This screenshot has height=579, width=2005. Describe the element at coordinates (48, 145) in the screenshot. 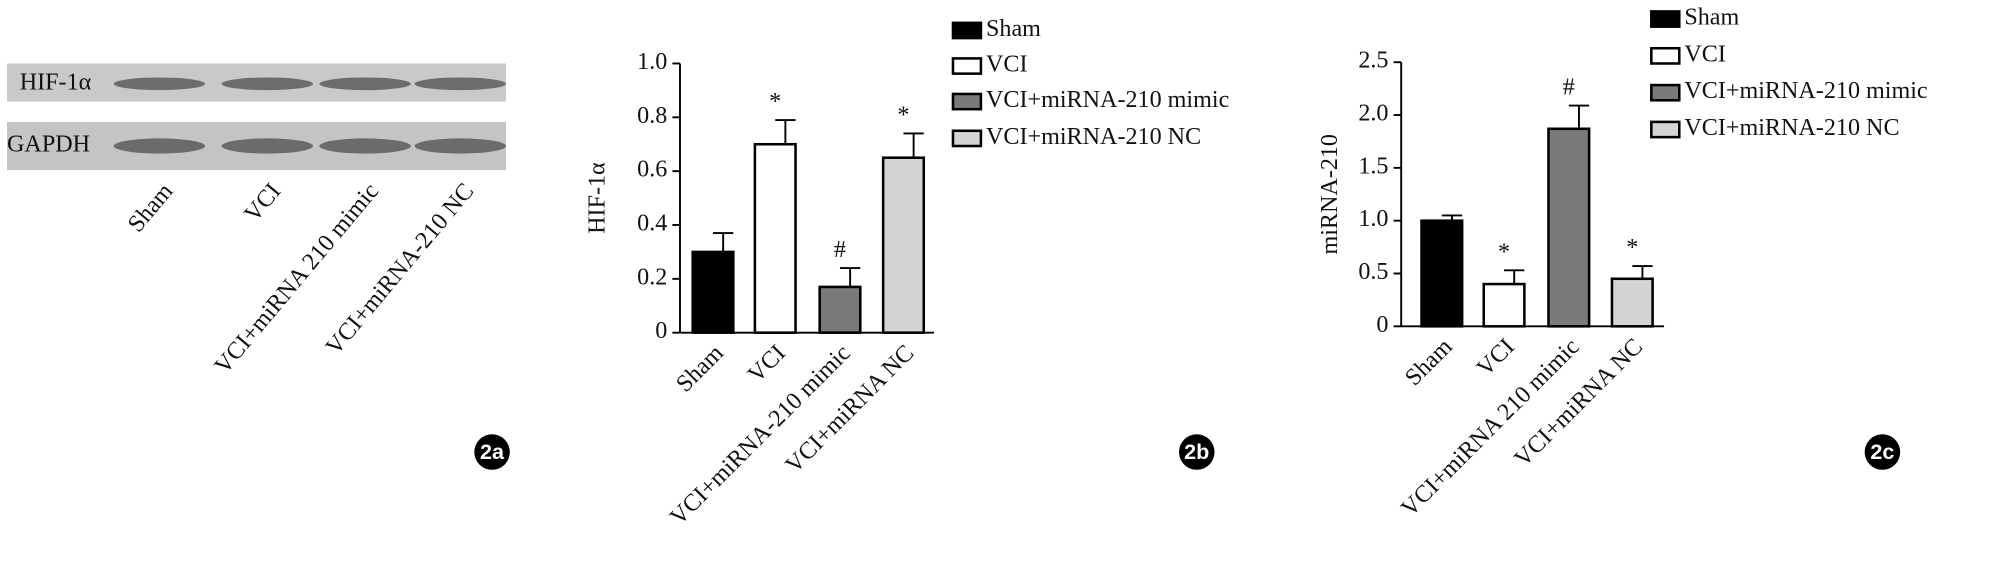

I see `row-label: GAPDH` at that location.